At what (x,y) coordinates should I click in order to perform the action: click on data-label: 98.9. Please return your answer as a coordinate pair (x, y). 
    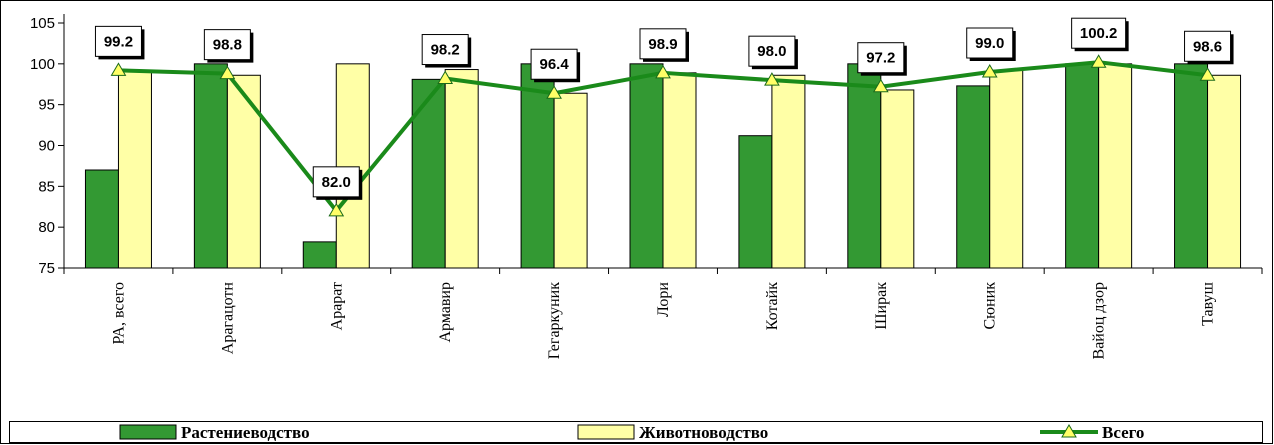
    Looking at the image, I should click on (662, 44).